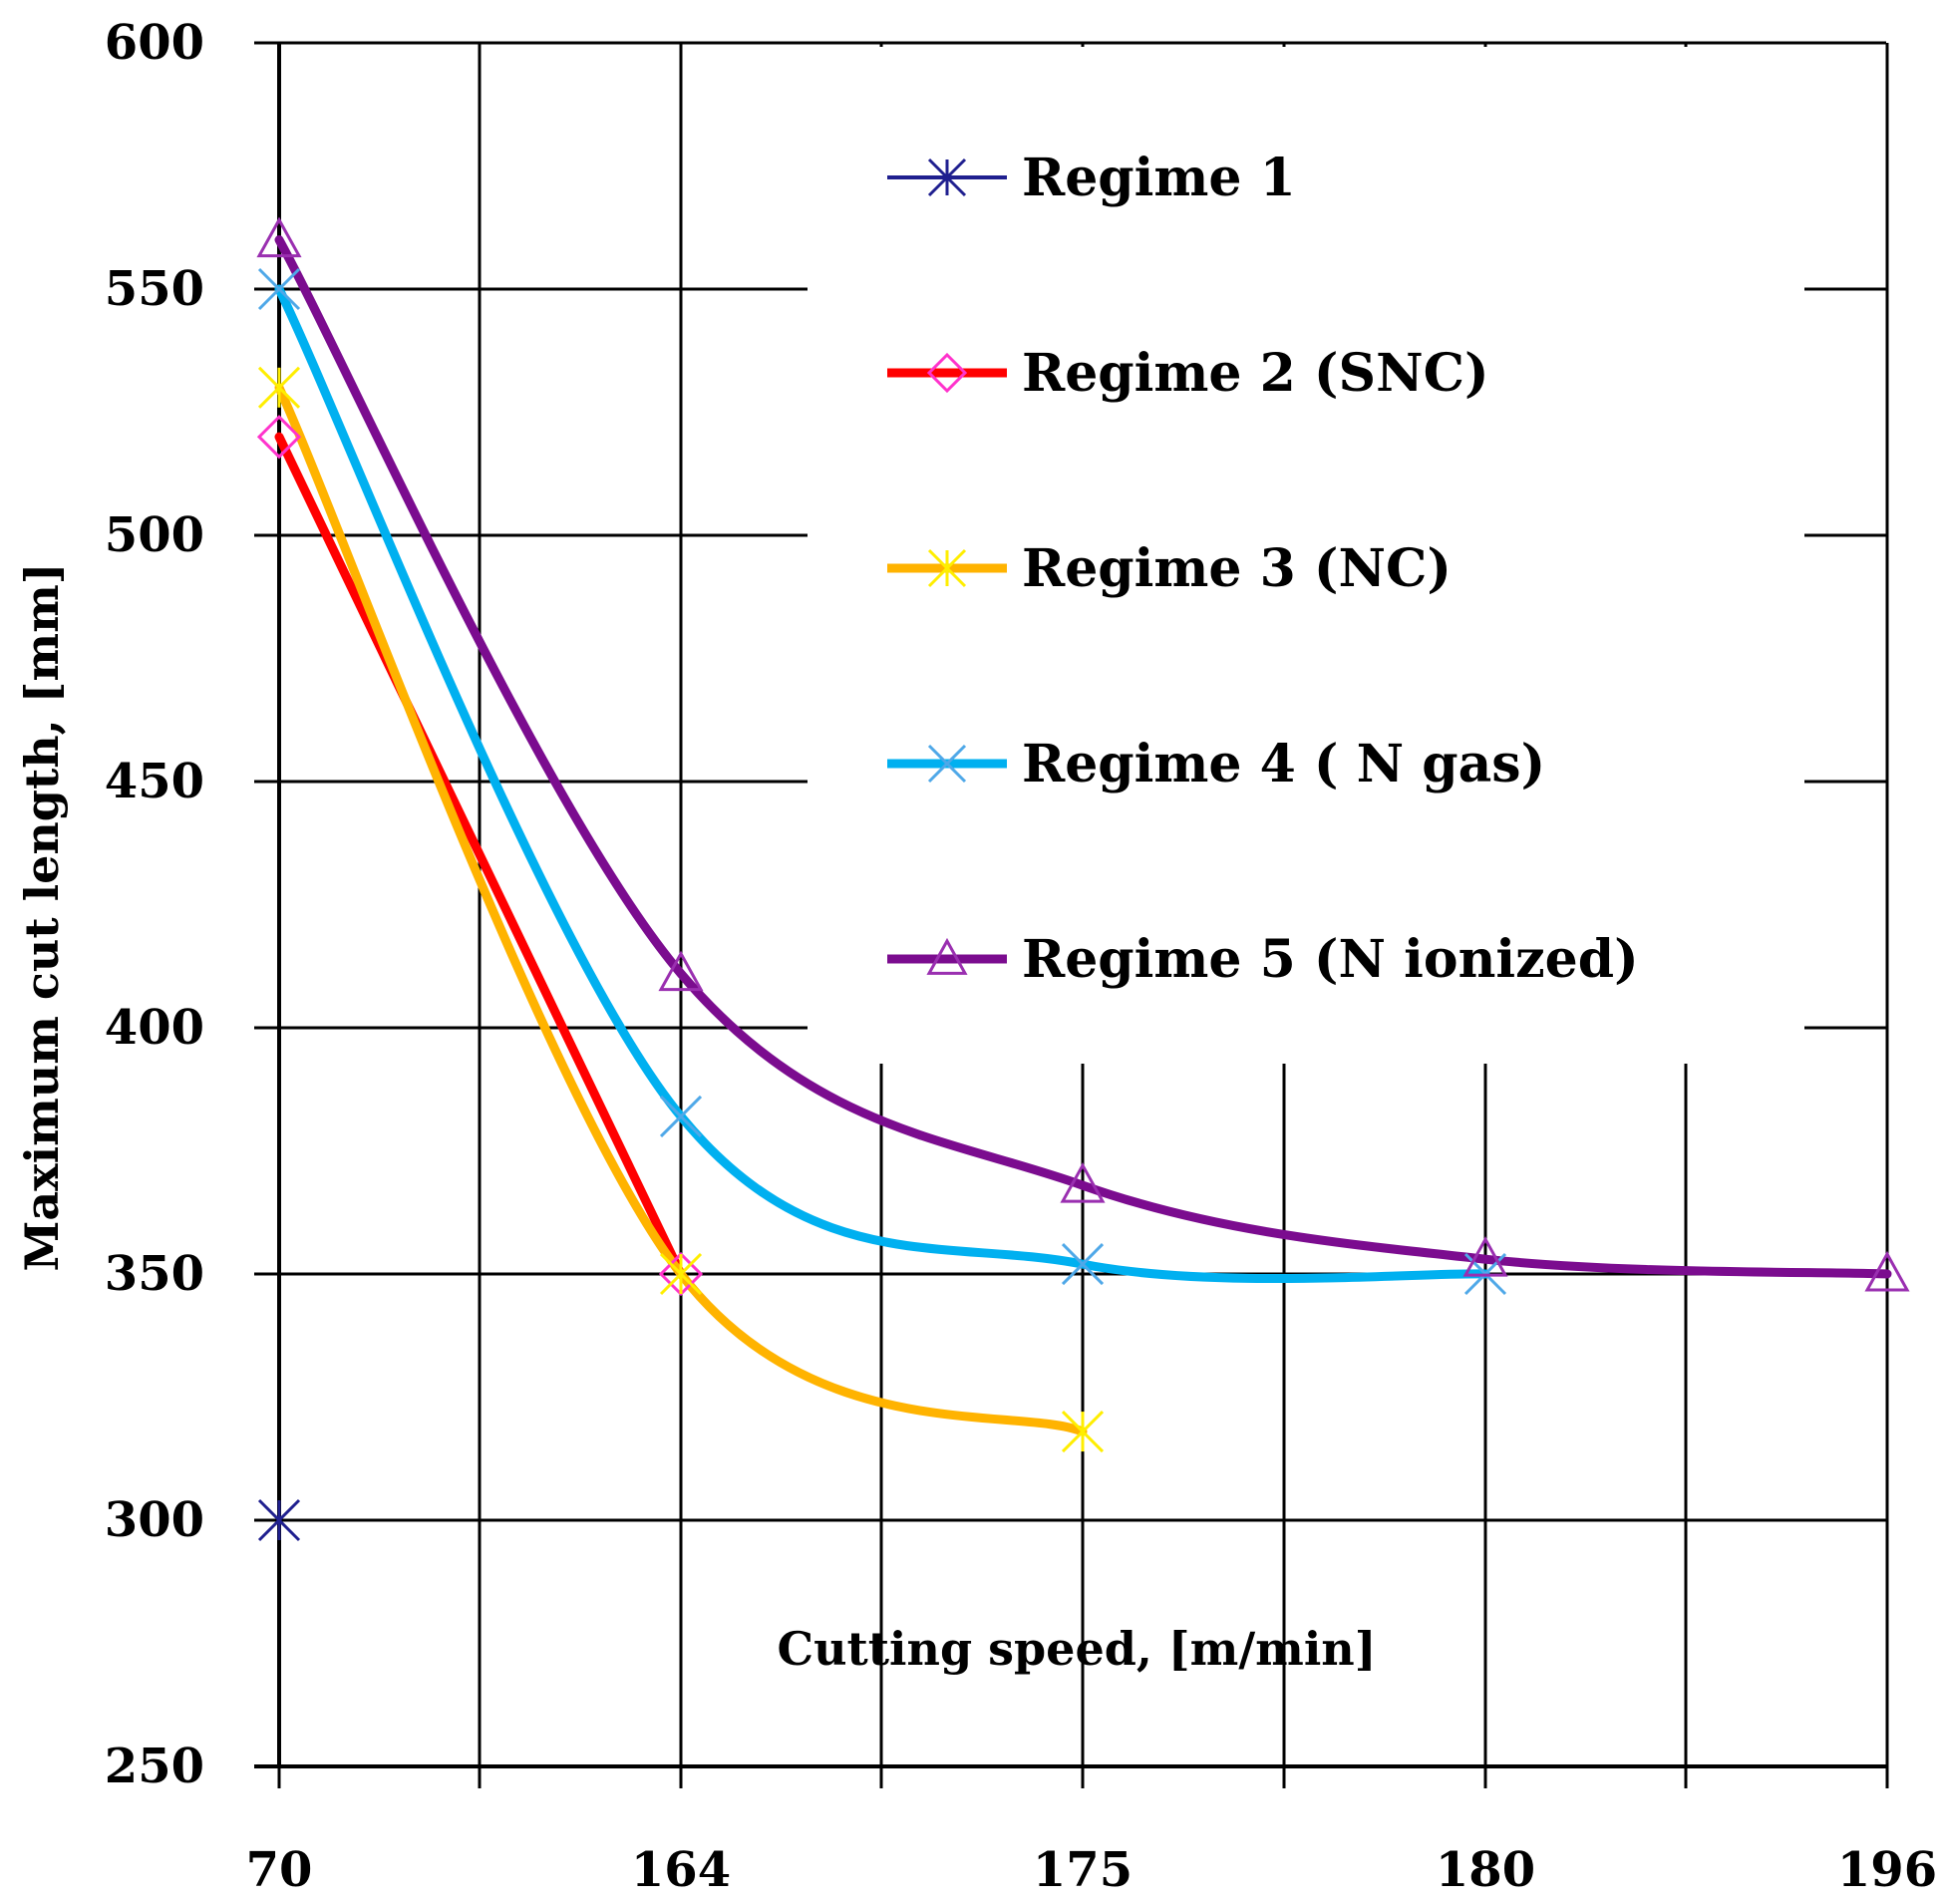 This screenshot has height=1904, width=1944. What do you see at coordinates (1255, 373) in the screenshot?
I see `legend-label: Regime 2 (SNC)` at bounding box center [1255, 373].